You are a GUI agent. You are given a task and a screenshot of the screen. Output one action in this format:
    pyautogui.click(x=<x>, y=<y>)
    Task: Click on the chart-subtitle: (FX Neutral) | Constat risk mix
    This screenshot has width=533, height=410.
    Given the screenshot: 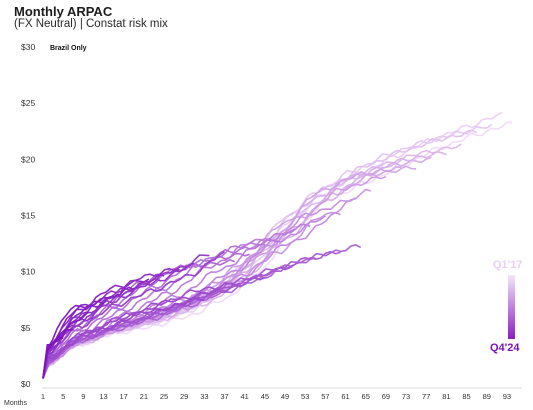 What is the action you would take?
    pyautogui.click(x=91, y=24)
    